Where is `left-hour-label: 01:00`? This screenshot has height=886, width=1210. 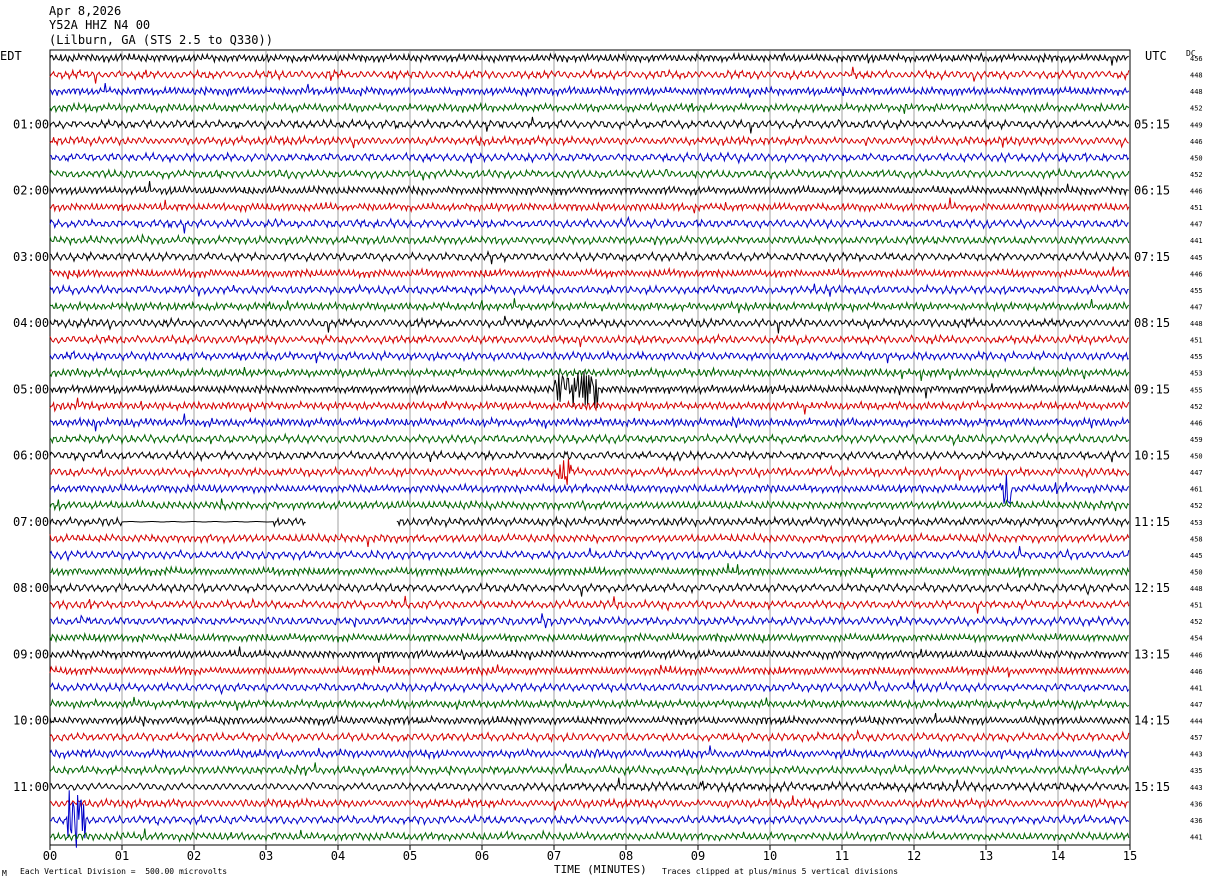
left-hour-label: 01:00 is located at coordinates (31, 124).